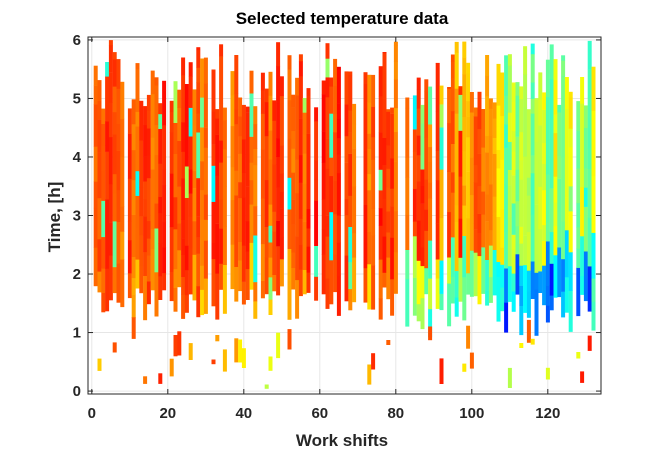  What do you see at coordinates (342, 18) in the screenshot?
I see `chart-title: Selected temperature data` at bounding box center [342, 18].